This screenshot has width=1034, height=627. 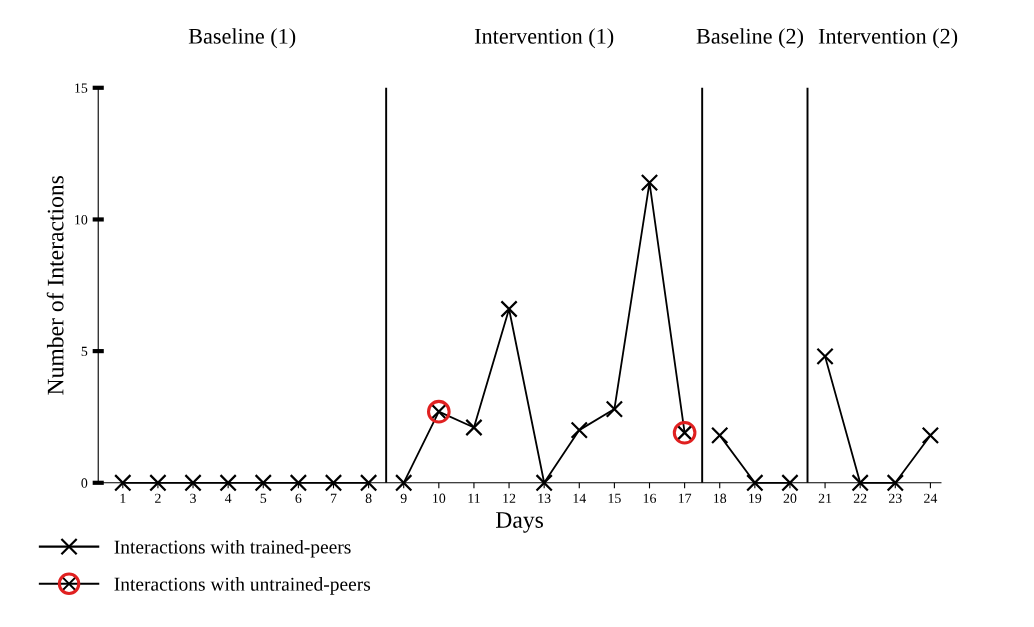 I want to click on x-tick-label: 24, so click(x=931, y=498).